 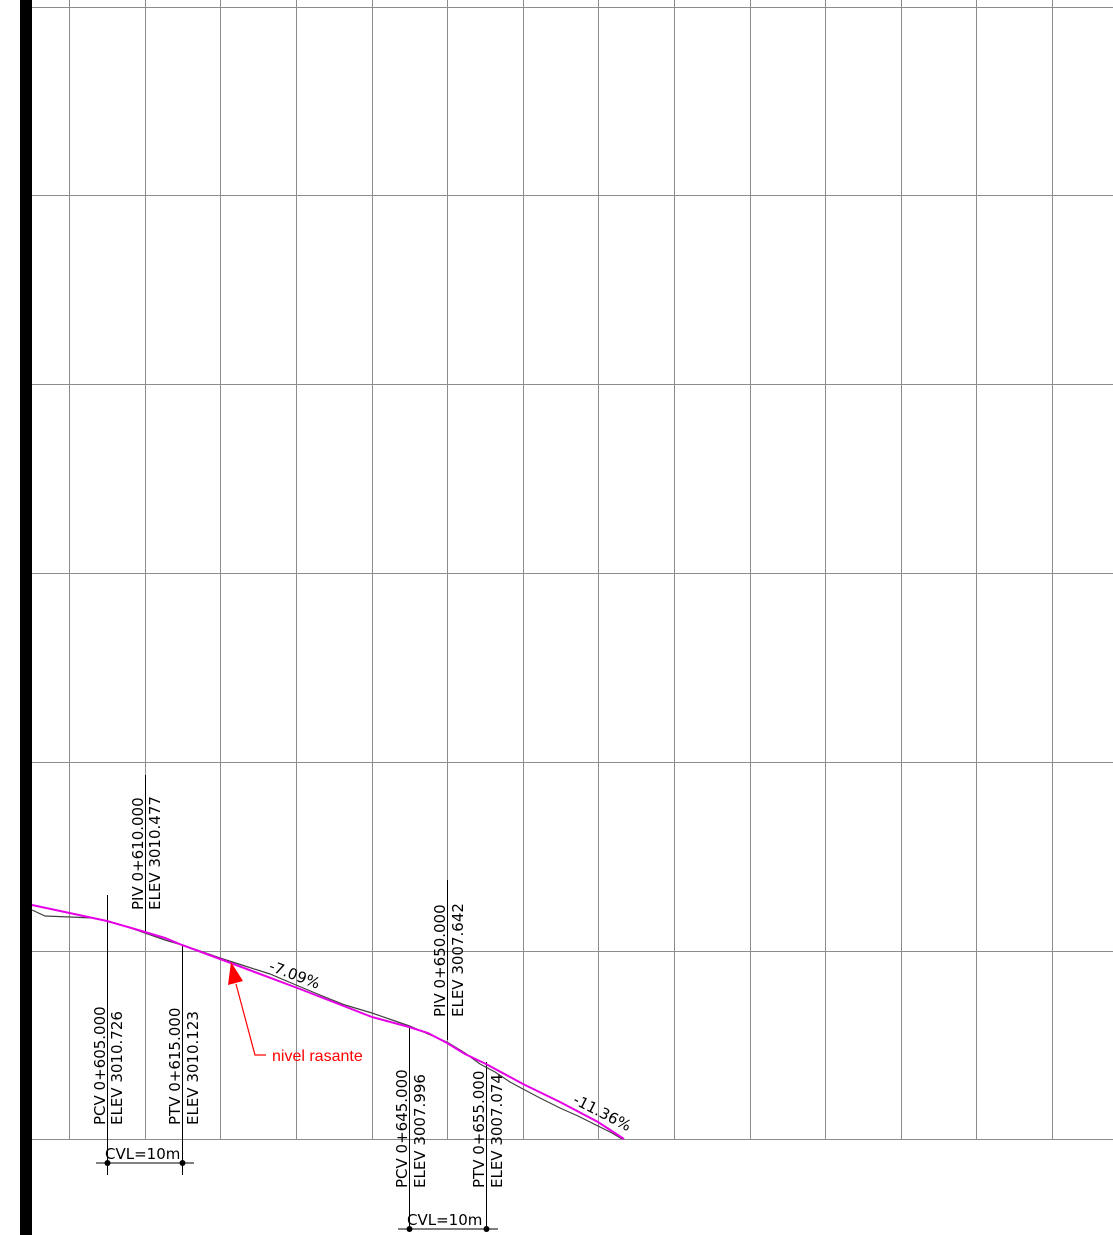 I want to click on piv-1-station-label: PIV 0+610.000, so click(x=138, y=853).